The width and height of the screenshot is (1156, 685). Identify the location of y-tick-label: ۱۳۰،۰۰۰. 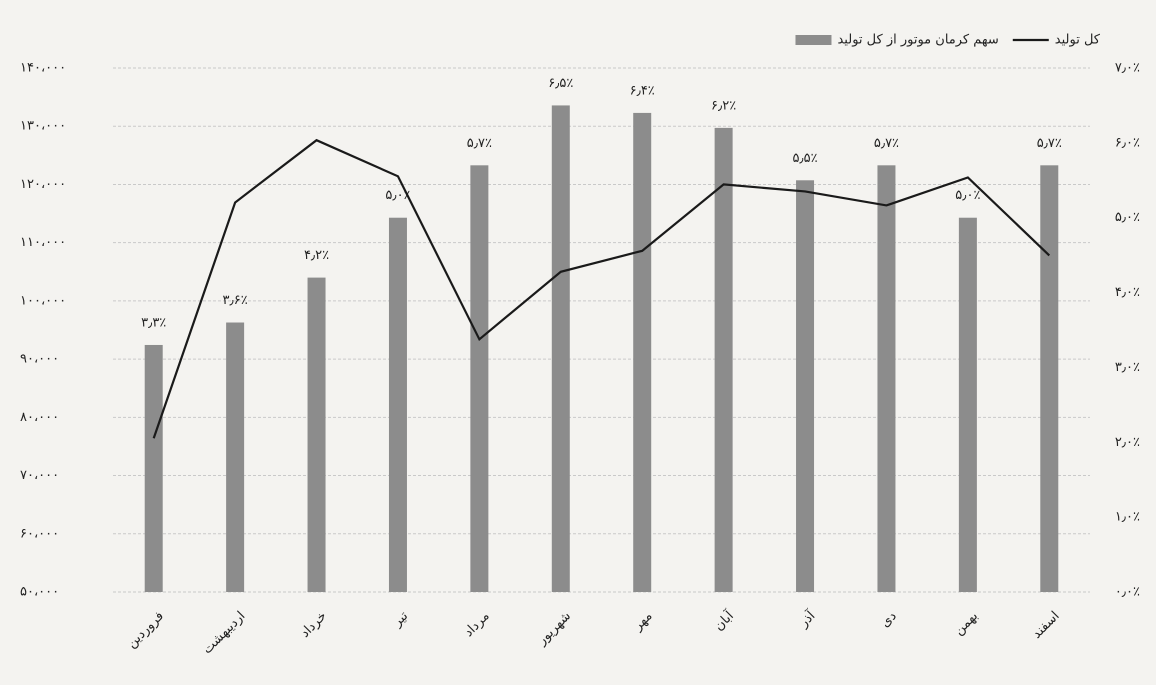
(43, 126).